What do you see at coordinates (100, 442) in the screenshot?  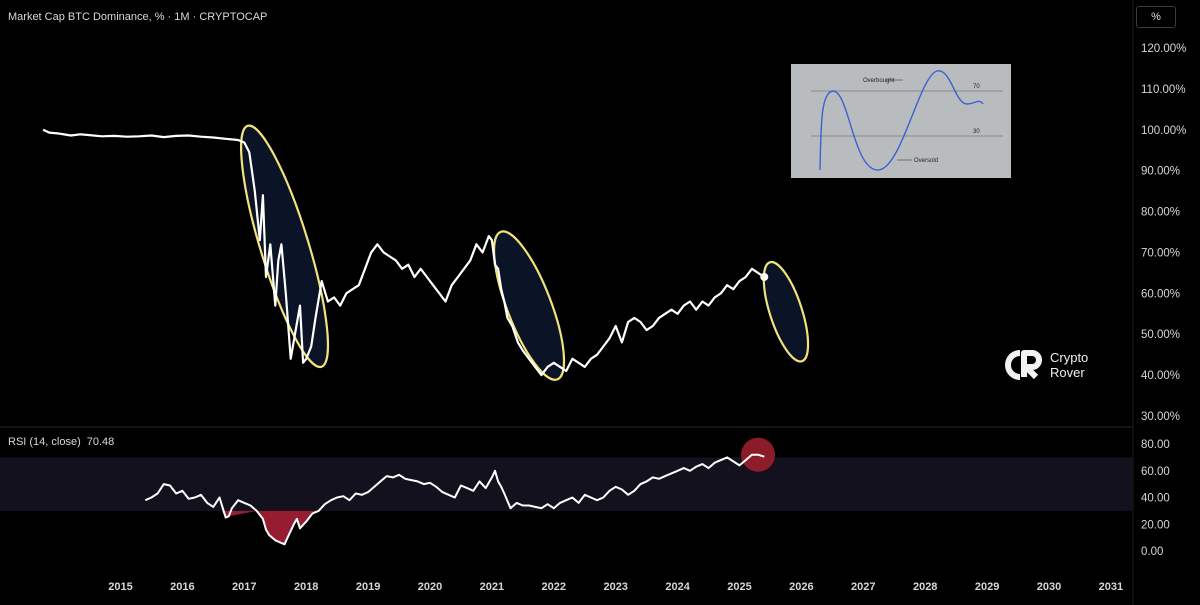 I see `rsi-legend-value: 70.48` at bounding box center [100, 442].